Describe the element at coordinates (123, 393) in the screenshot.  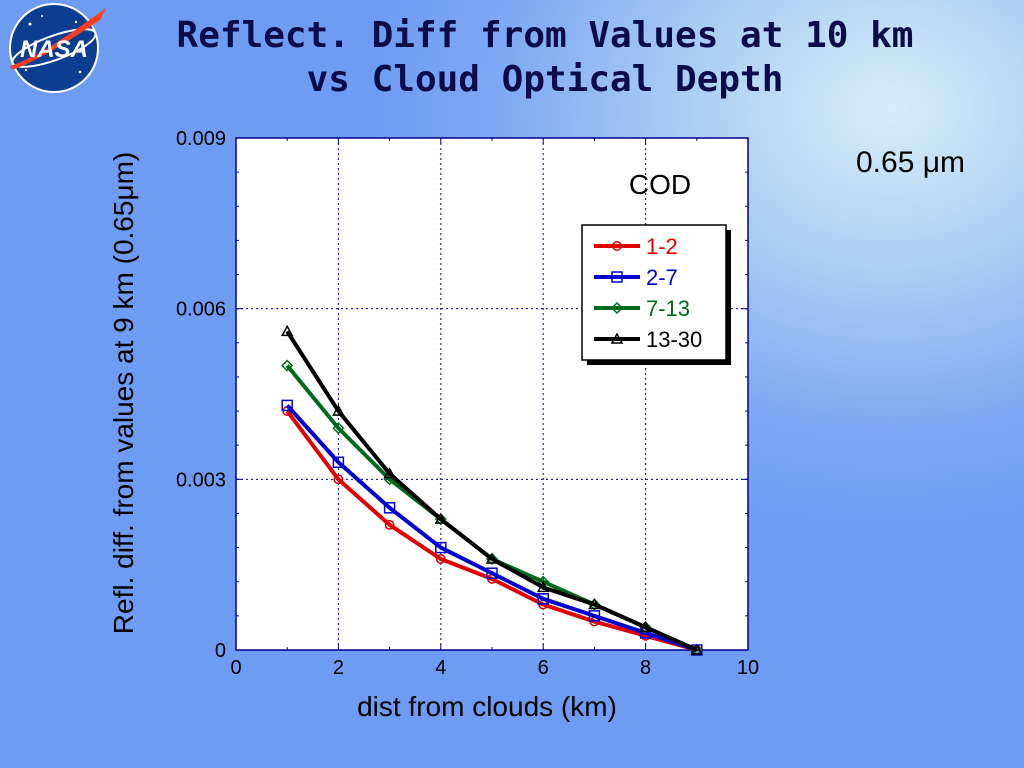
I see `y-axis-label: Refl. diff. from values at 9 km (0.65μm)` at that location.